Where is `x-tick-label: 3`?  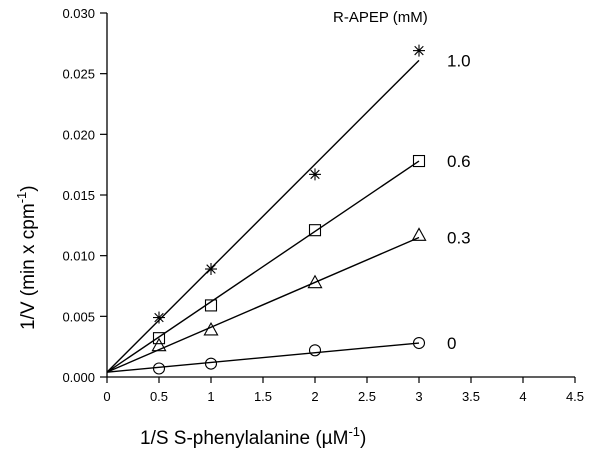
x-tick-label: 3 is located at coordinates (418, 396).